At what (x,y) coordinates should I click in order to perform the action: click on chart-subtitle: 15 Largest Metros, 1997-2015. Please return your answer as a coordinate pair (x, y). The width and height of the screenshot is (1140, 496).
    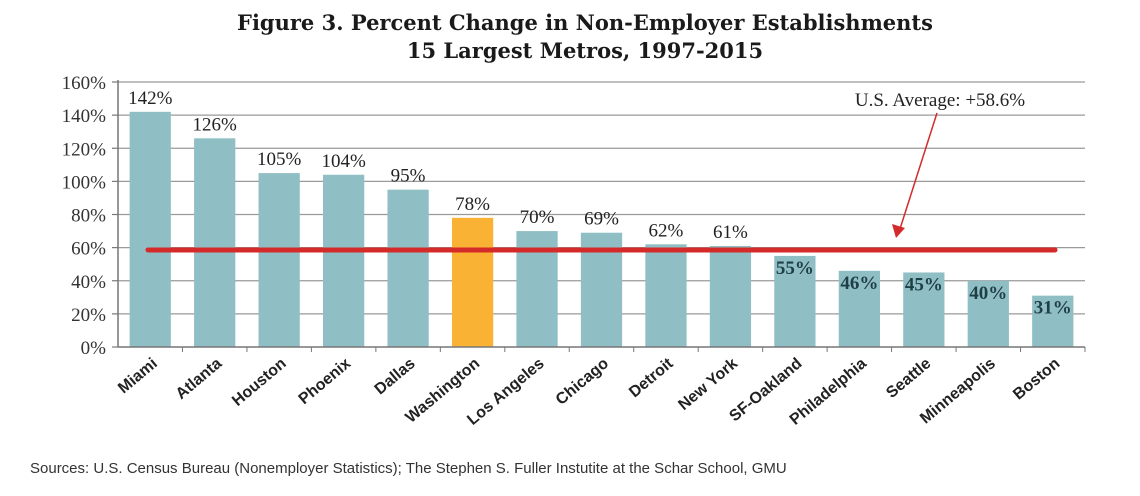
    Looking at the image, I should click on (585, 50).